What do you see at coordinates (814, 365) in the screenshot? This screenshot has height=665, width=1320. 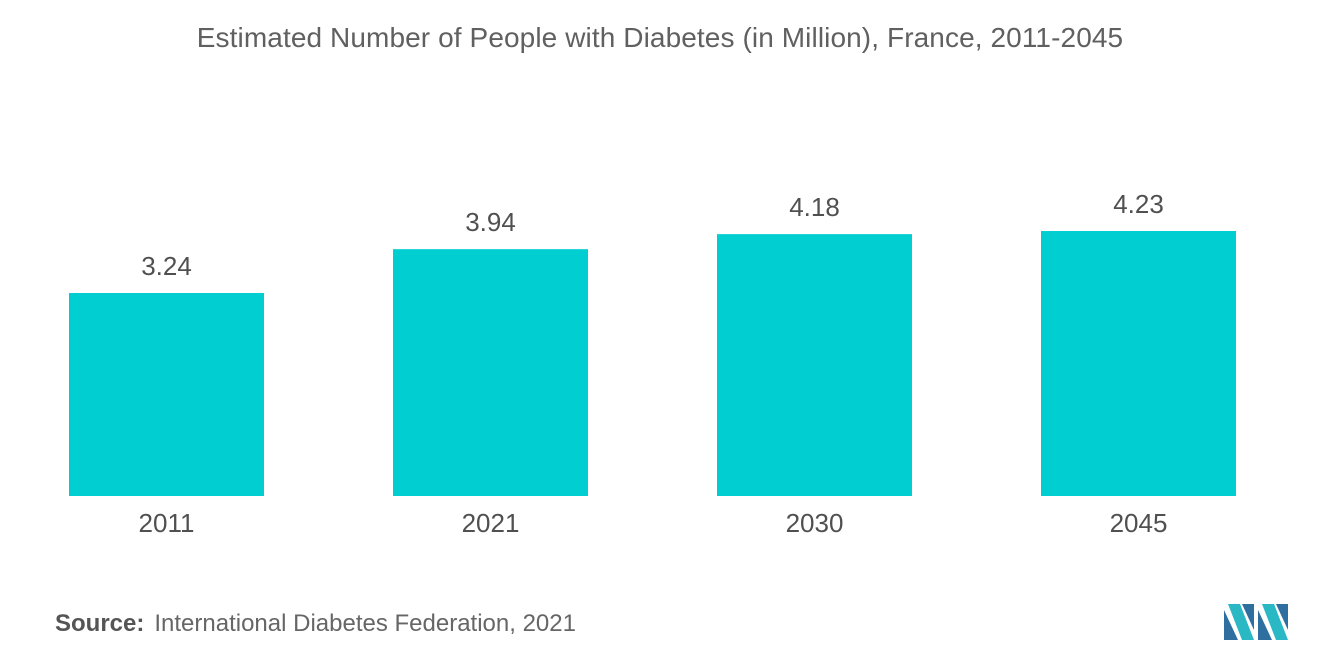 I see `bar-2030` at bounding box center [814, 365].